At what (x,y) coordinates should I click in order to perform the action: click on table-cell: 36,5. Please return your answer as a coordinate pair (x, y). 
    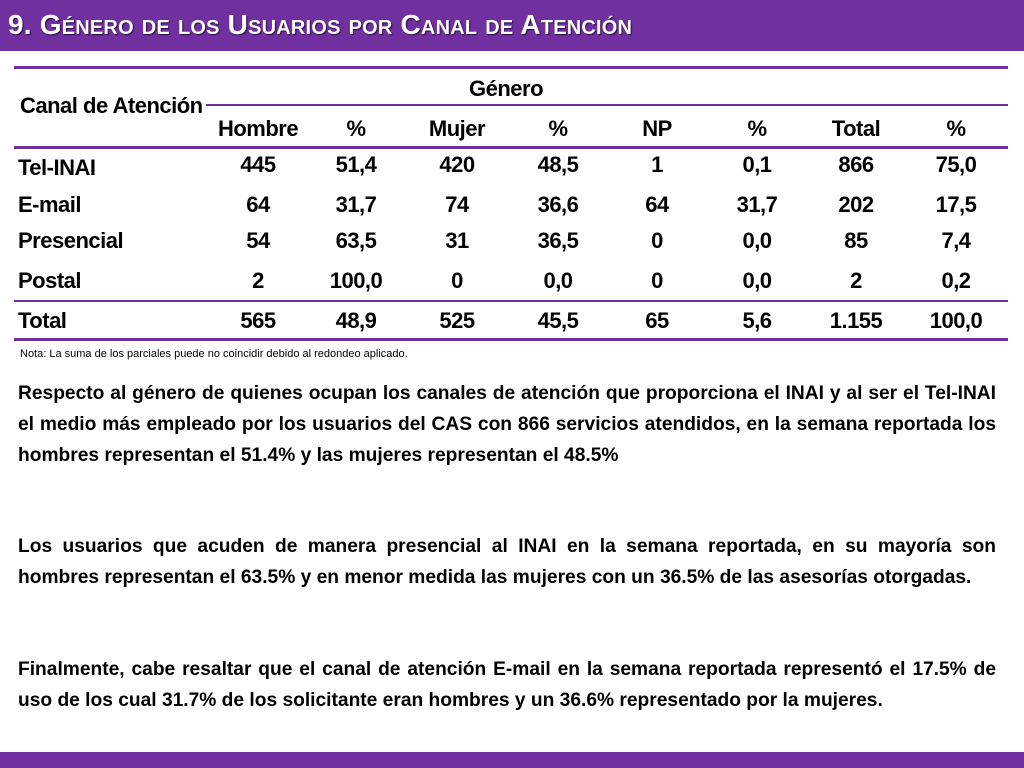
    Looking at the image, I should click on (558, 240).